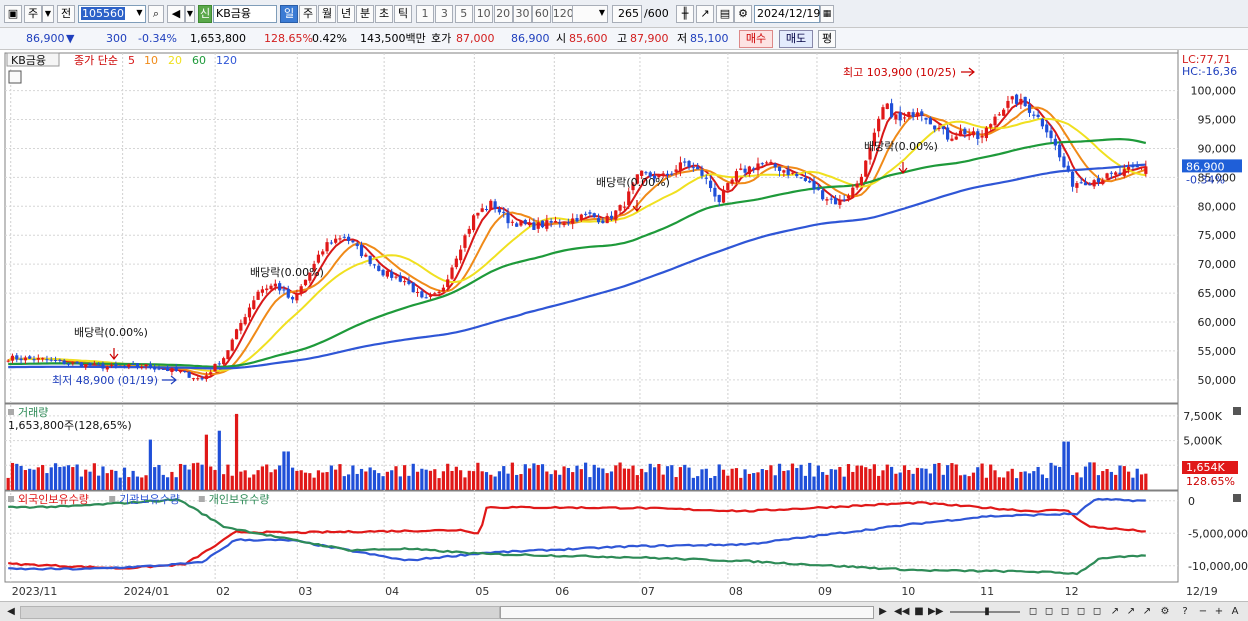 The height and width of the screenshot is (621, 1248). What do you see at coordinates (66, 14) in the screenshot?
I see `prev-button: 전` at bounding box center [66, 14].